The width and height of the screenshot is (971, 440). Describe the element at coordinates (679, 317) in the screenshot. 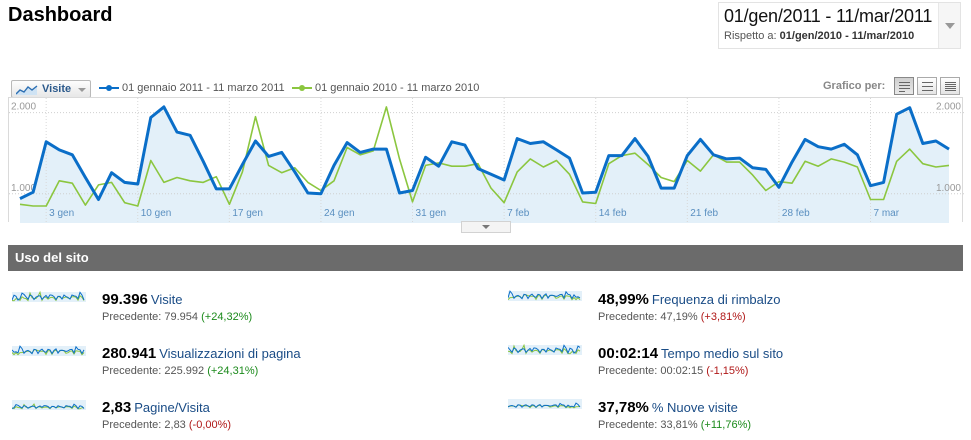

I see `previous-value: 47,19%` at that location.